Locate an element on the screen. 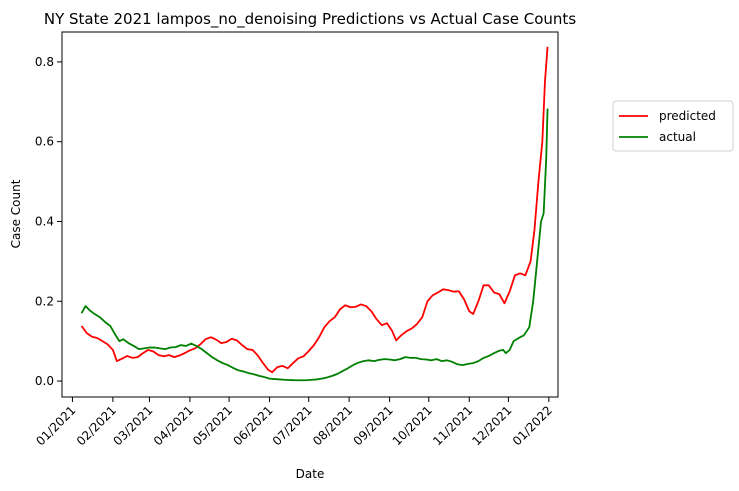  x-axis-label: Date is located at coordinates (310, 474).